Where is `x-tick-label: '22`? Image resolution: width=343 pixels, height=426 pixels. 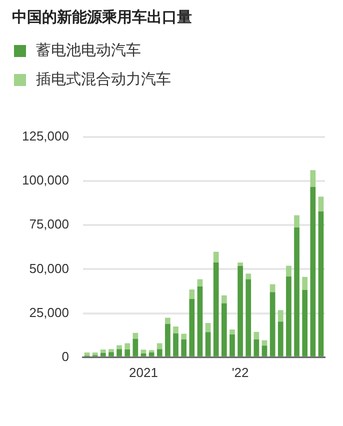
x-tick-label: '22 is located at coordinates (240, 372).